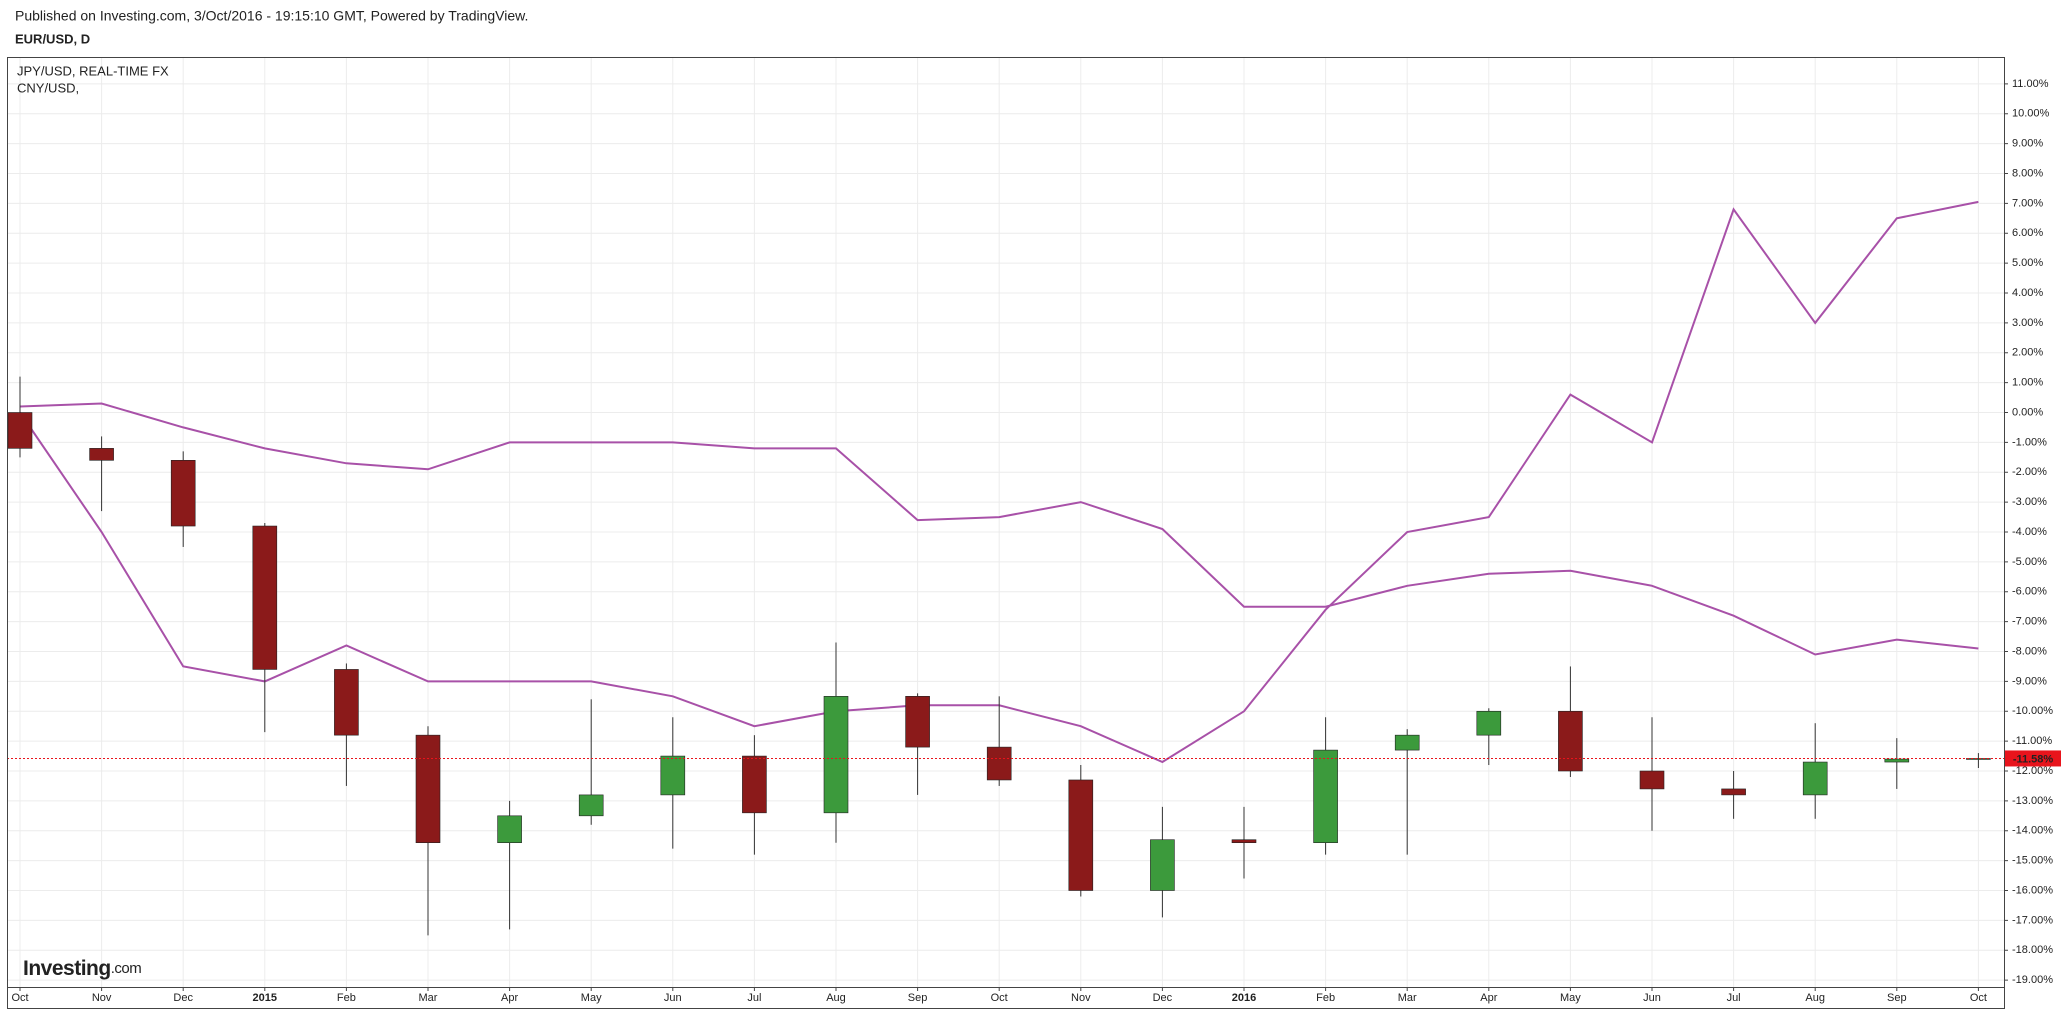 This screenshot has height=1011, width=2063. What do you see at coordinates (2029, 562) in the screenshot?
I see `y-tick-label: -5.00%` at bounding box center [2029, 562].